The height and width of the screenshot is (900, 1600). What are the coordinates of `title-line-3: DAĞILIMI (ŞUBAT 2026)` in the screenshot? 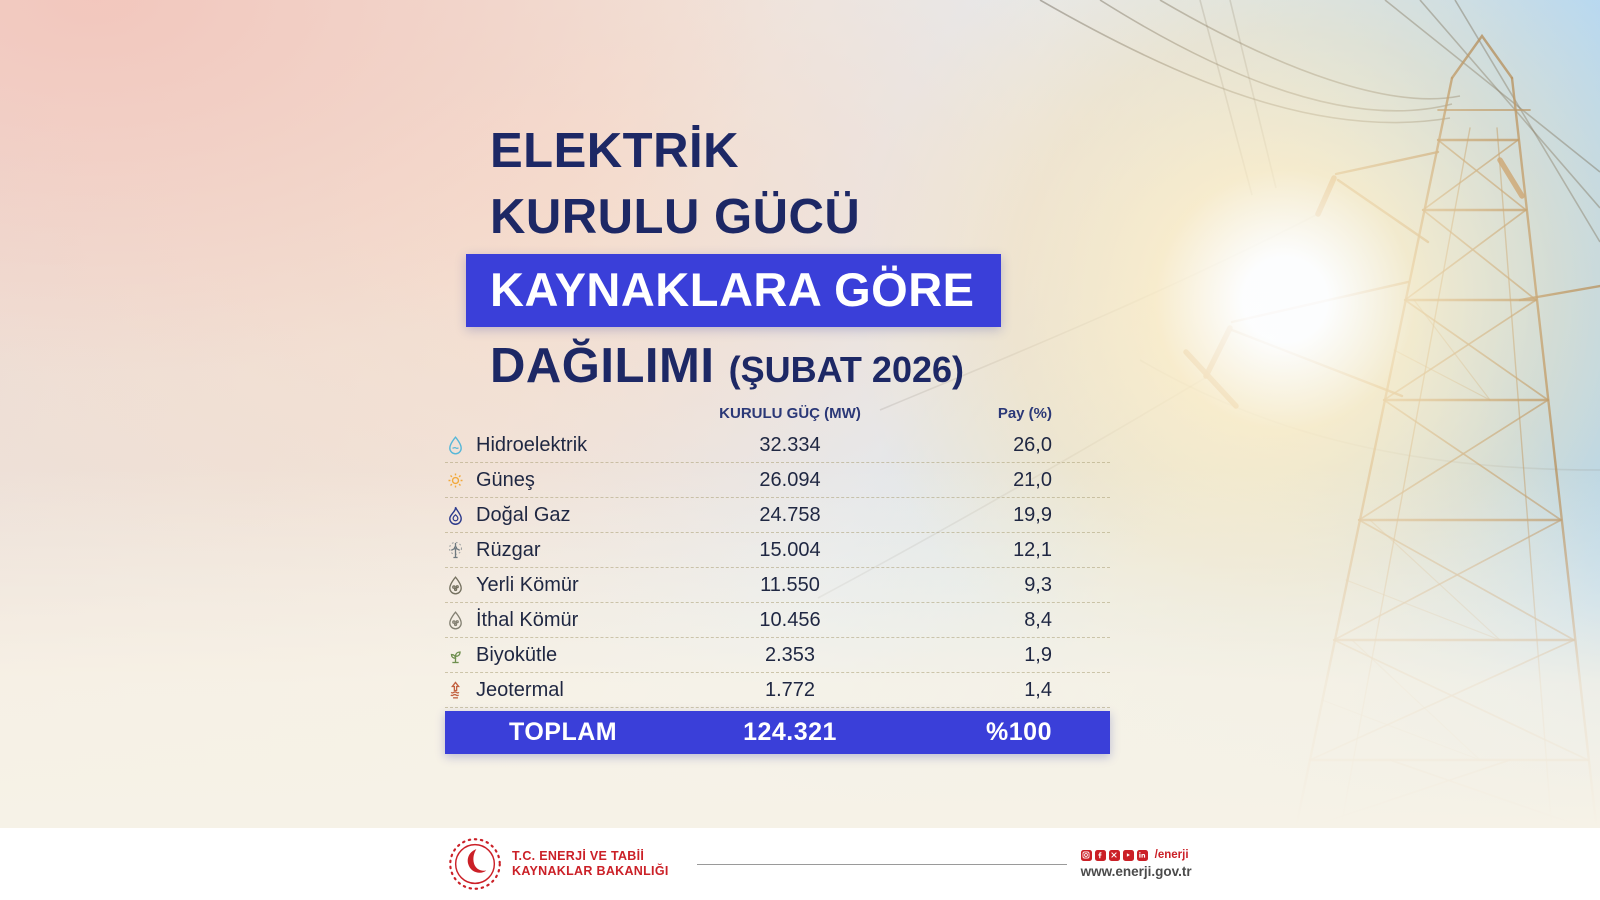 It's located at (745, 368).